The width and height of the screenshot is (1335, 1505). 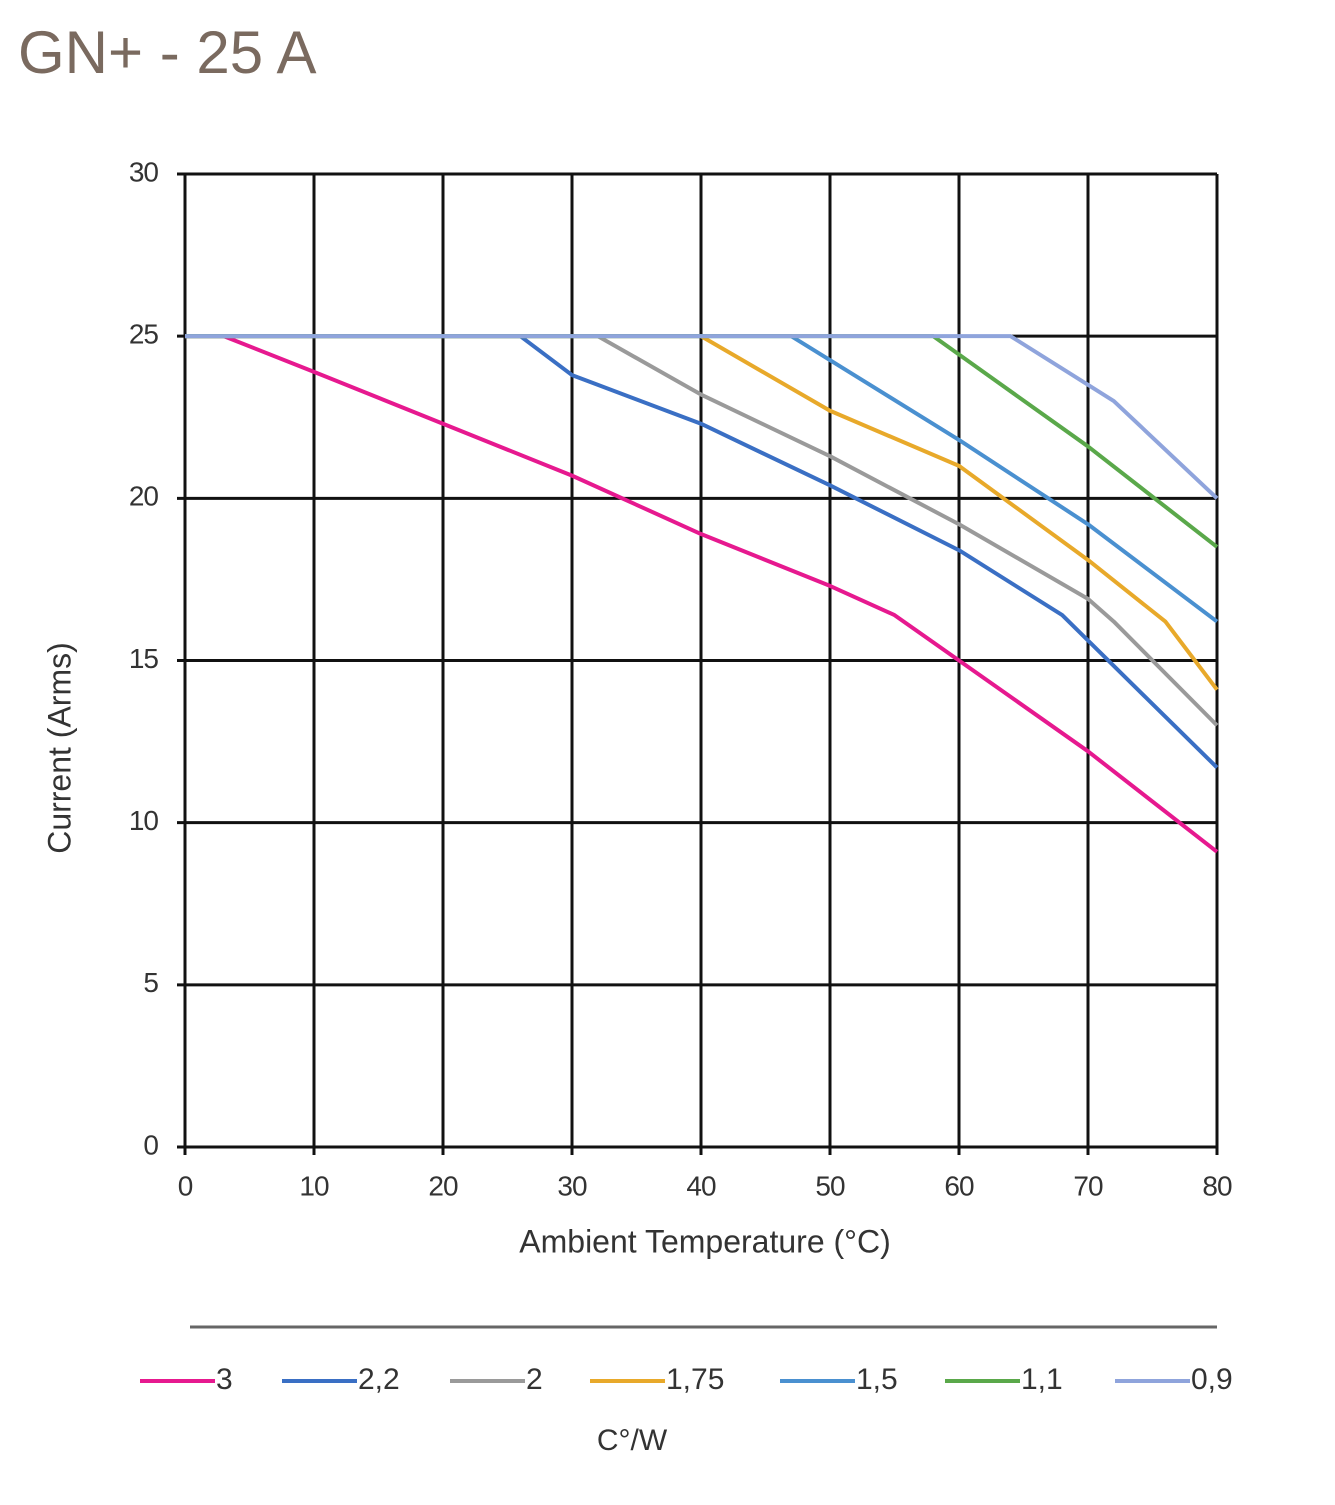 I want to click on x-tick-label: 0, so click(x=185, y=1185).